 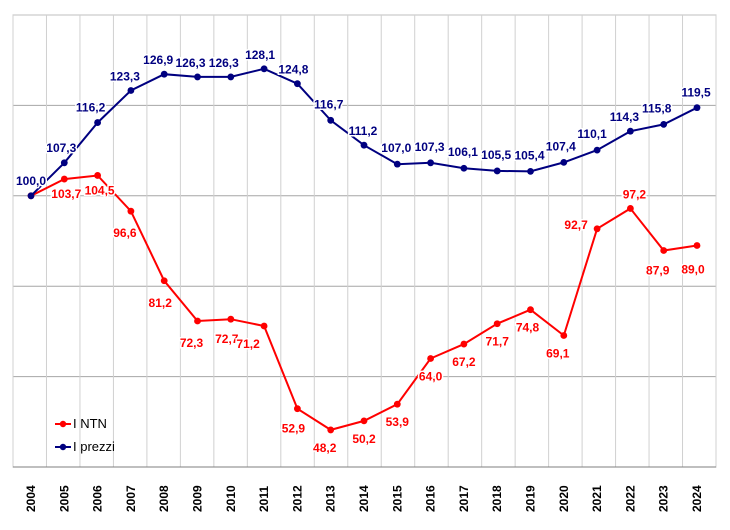 I want to click on x-tick-label: 2021, so click(x=597, y=498).